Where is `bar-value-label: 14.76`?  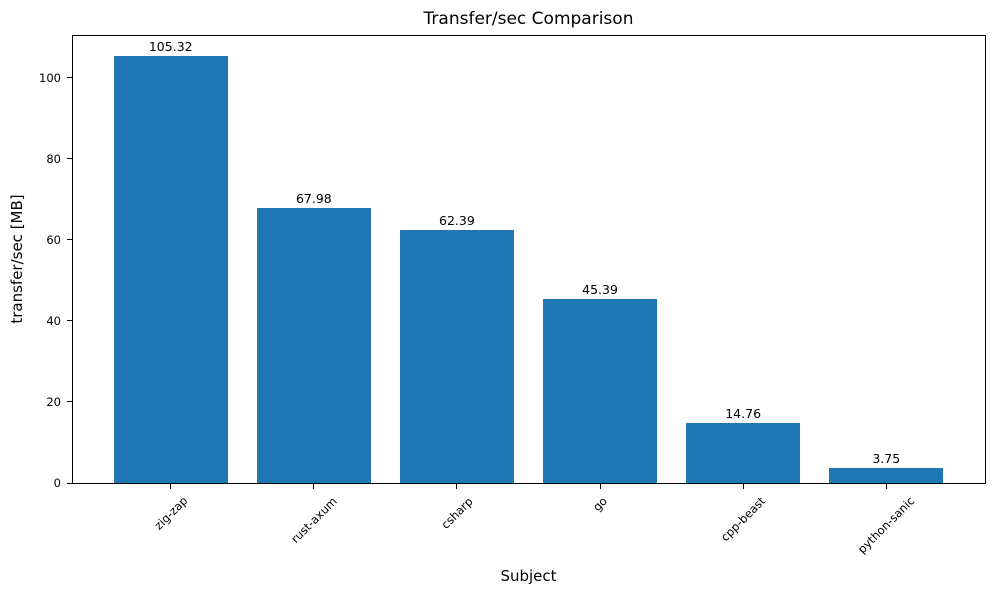 bar-value-label: 14.76 is located at coordinates (743, 414).